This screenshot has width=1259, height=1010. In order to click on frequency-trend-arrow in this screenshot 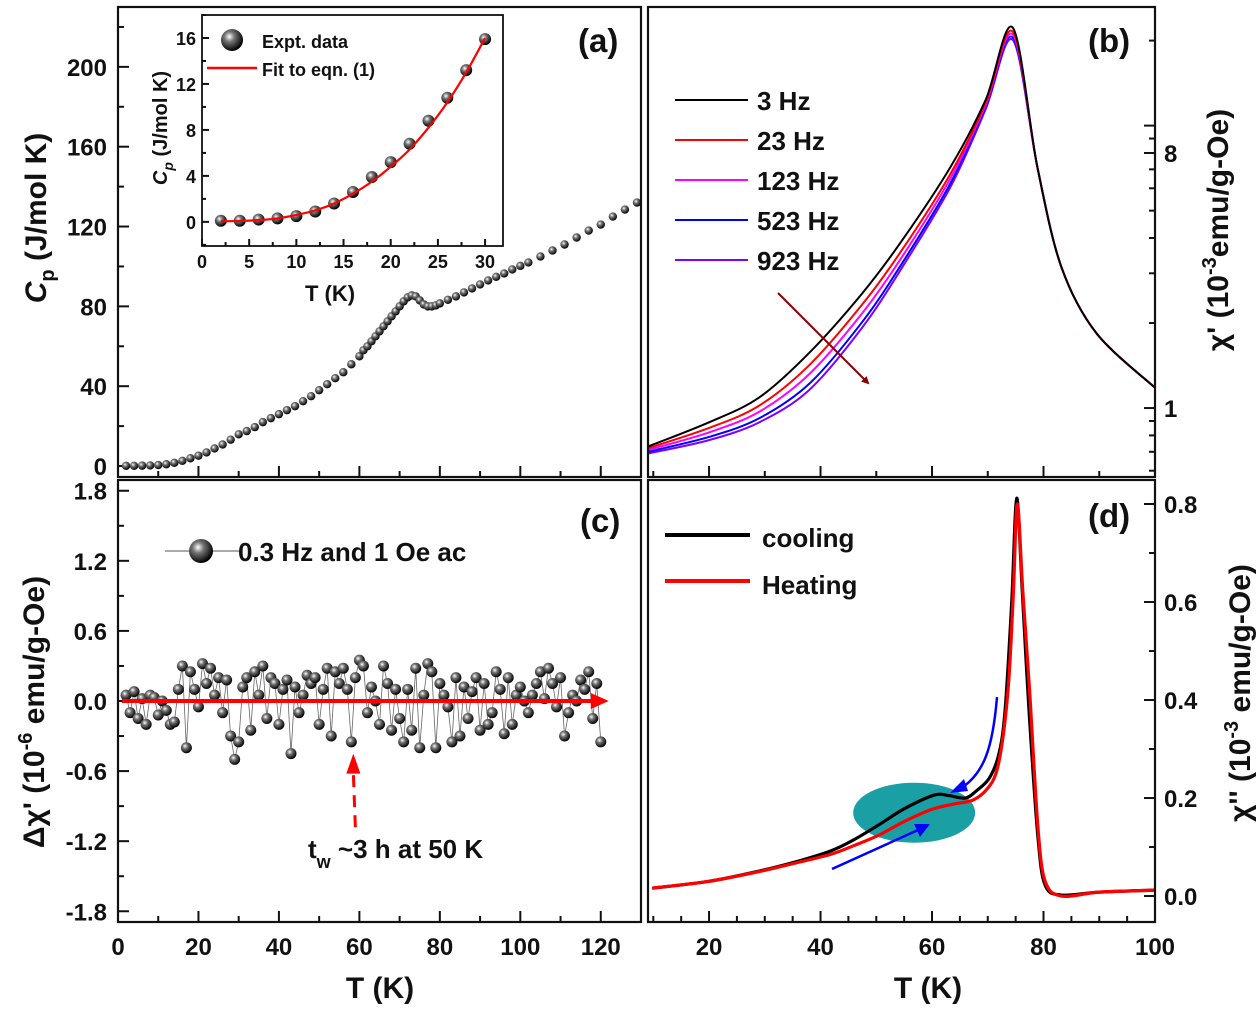, I will do `click(823, 338)`.